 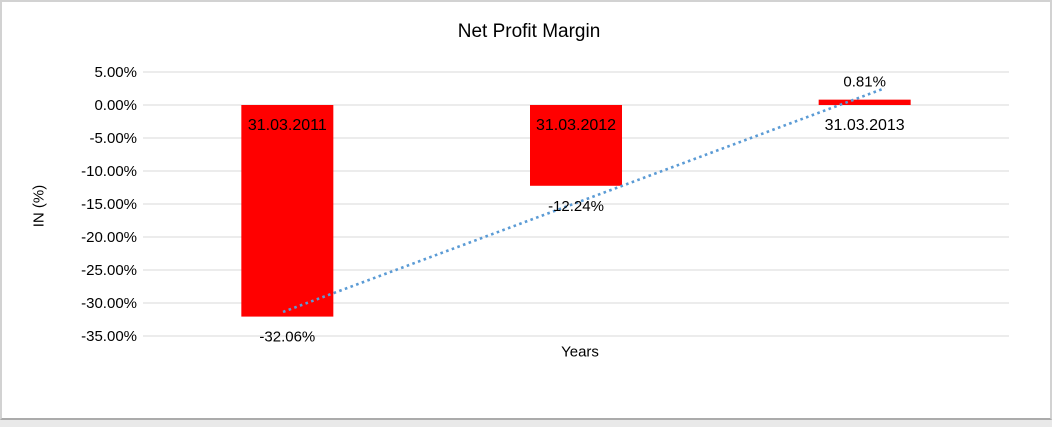 What do you see at coordinates (864, 82) in the screenshot?
I see `bar-value-label: 0.81%` at bounding box center [864, 82].